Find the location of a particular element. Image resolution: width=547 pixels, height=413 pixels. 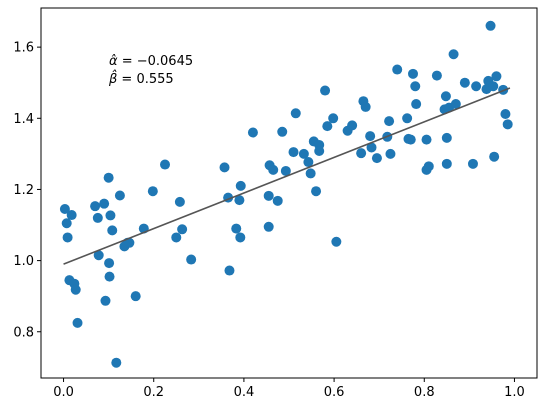

alpha-annotation: α̂ = −0.0645 is located at coordinates (151, 61).